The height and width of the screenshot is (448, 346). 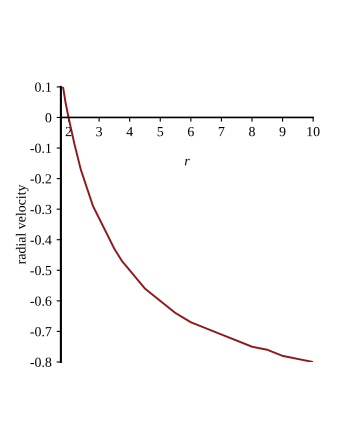 I want to click on x-tick-label: 5, so click(x=161, y=131).